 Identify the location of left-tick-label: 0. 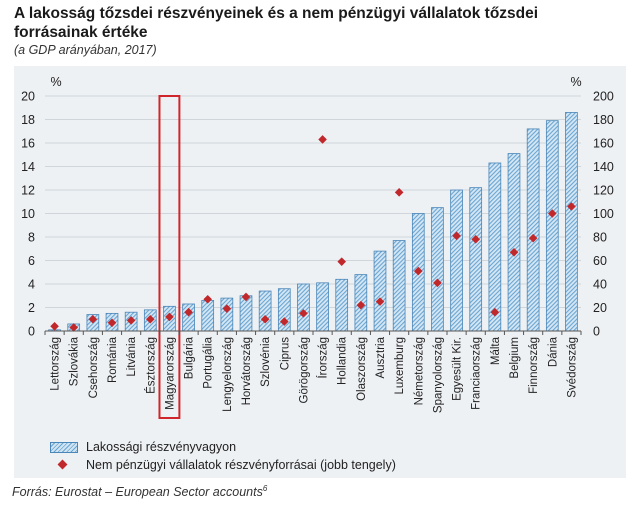
(31, 332).